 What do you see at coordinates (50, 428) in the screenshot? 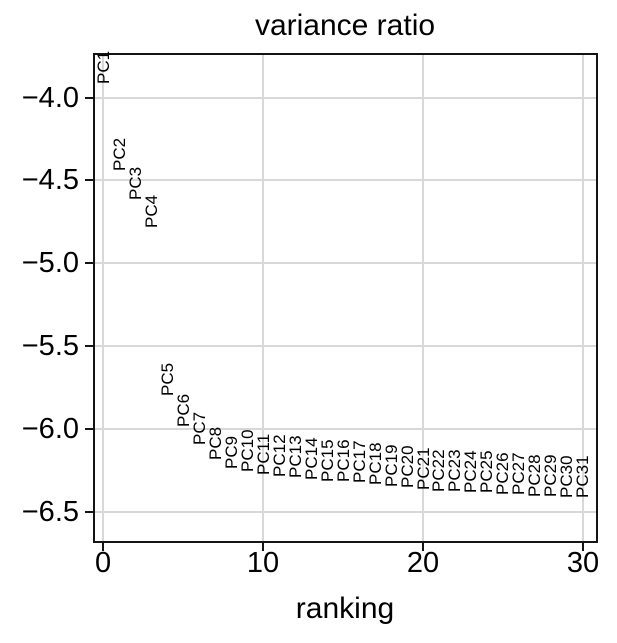
I see `y-tick-label: −6.0` at bounding box center [50, 428].